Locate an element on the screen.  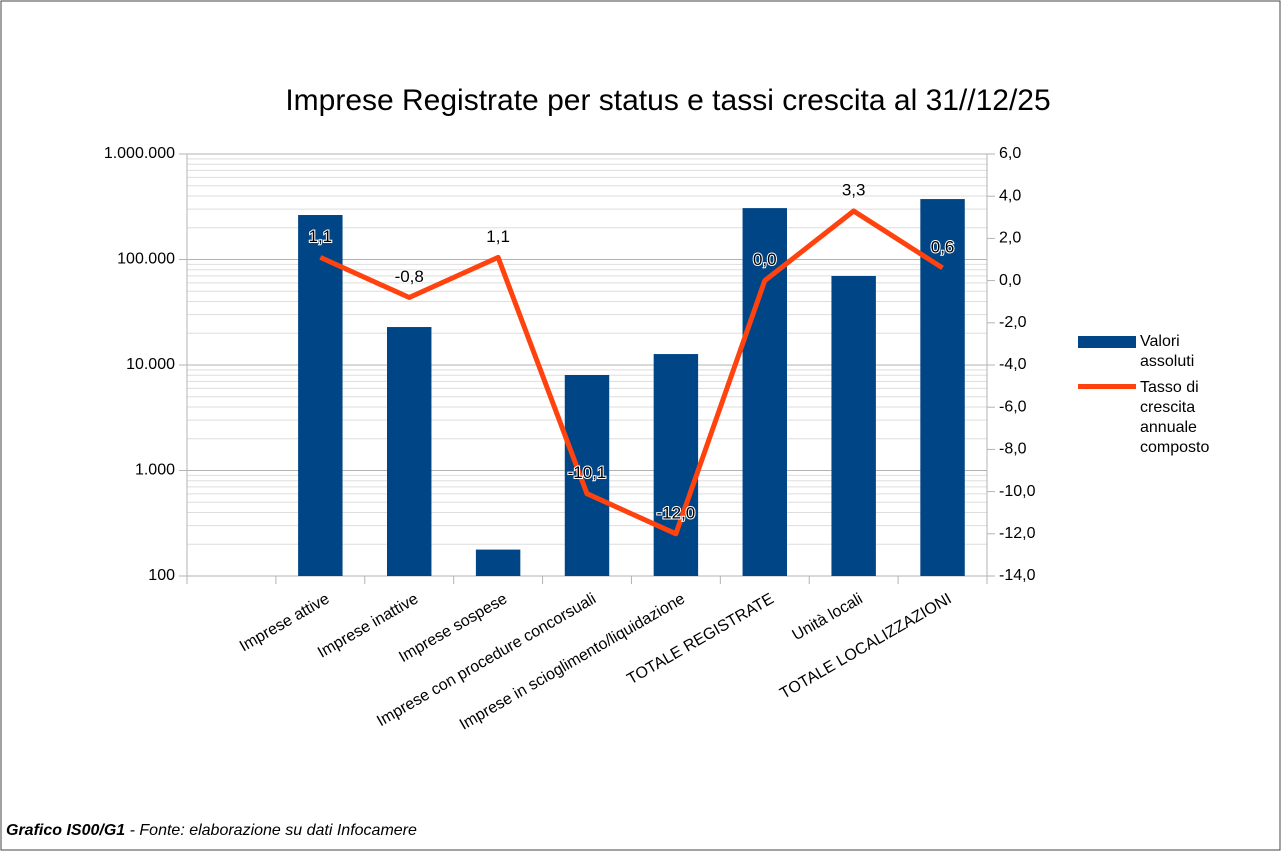
caption-text: - Fonte: elaborazione su dati Infocamere is located at coordinates (273, 830).